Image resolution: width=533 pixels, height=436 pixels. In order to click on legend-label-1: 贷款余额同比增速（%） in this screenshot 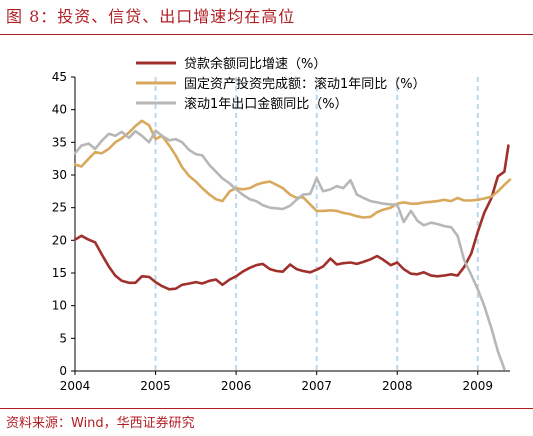, I will do `click(255, 64)`.